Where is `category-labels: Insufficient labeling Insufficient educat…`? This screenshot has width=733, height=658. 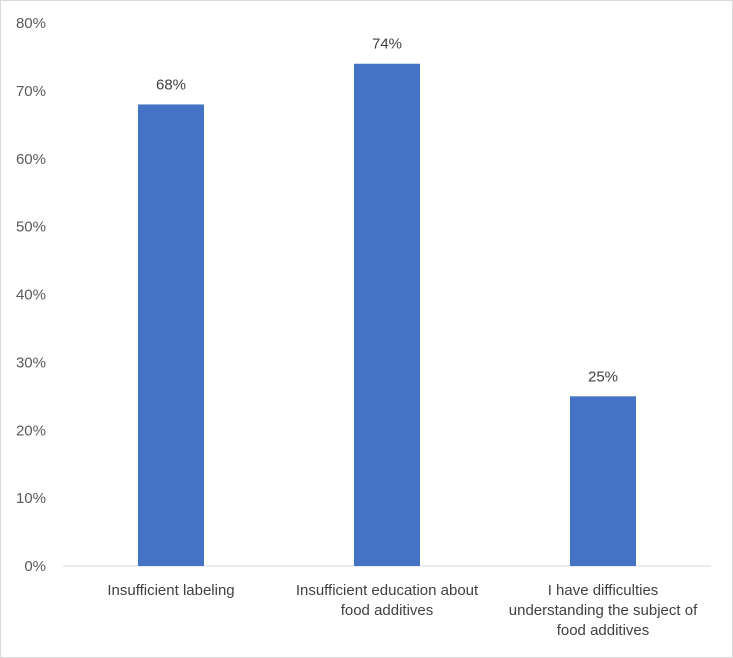
category-labels: Insufficient labeling Insufficient educat… is located at coordinates (402, 610).